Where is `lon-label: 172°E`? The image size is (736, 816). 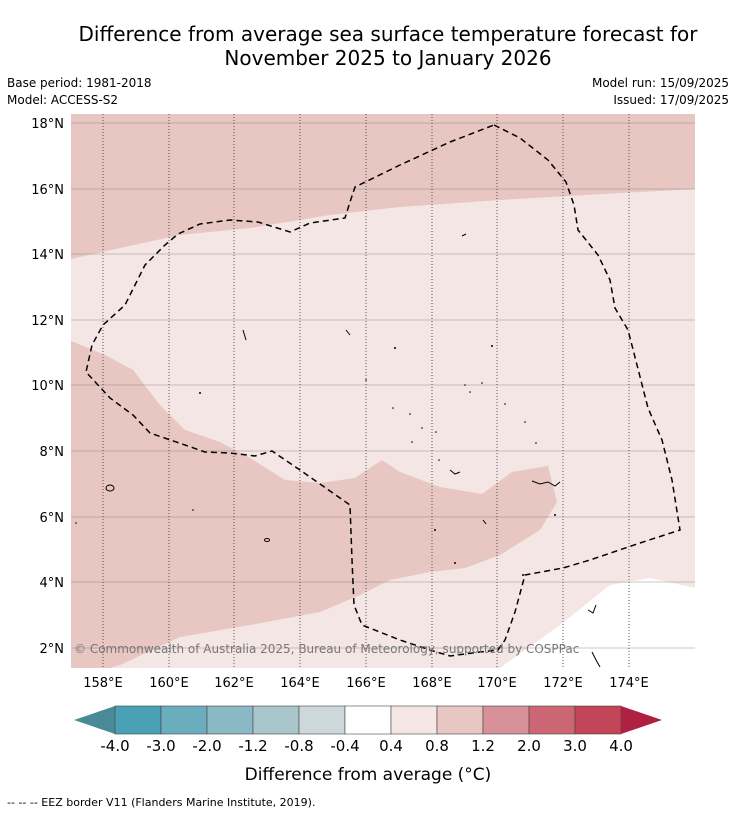
lon-label: 172°E is located at coordinates (563, 683).